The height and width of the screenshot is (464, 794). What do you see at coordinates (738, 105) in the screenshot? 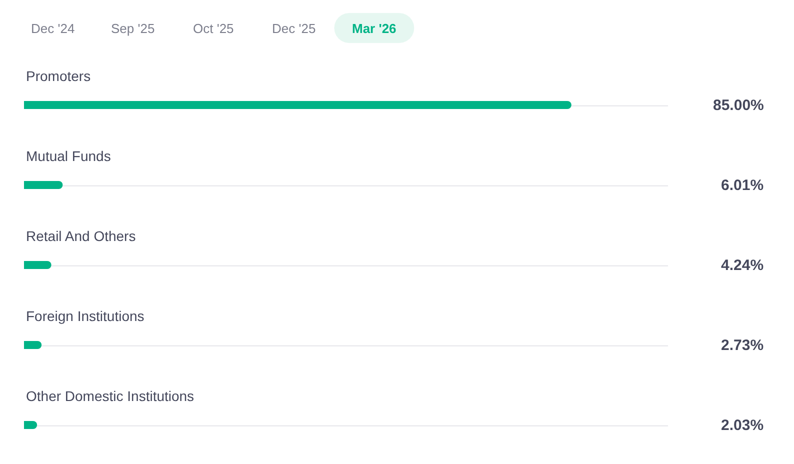
I see `data-label: 85.00%` at bounding box center [738, 105].